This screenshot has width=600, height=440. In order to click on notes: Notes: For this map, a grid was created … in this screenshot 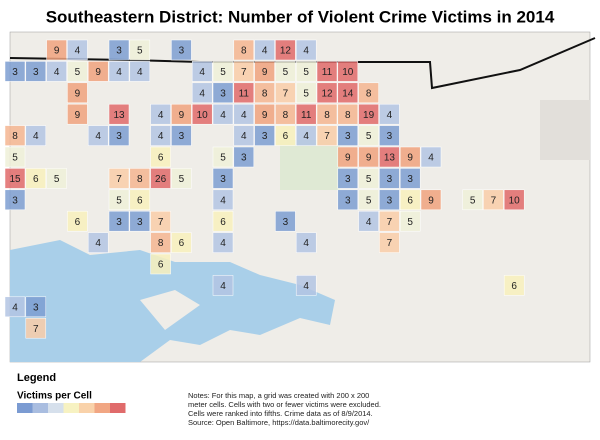, I will do `click(284, 409)`.